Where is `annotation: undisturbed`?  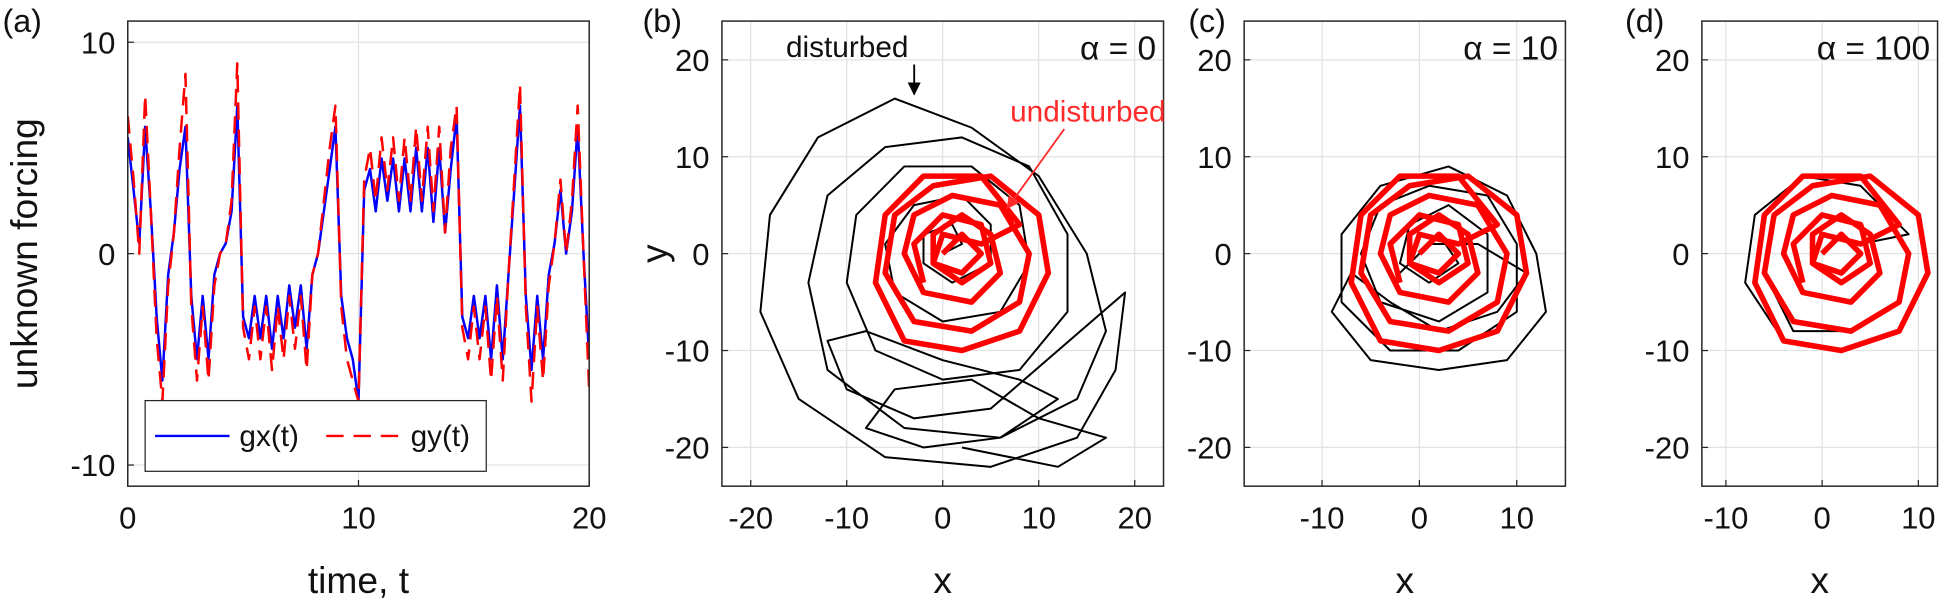 annotation: undisturbed is located at coordinates (1087, 112).